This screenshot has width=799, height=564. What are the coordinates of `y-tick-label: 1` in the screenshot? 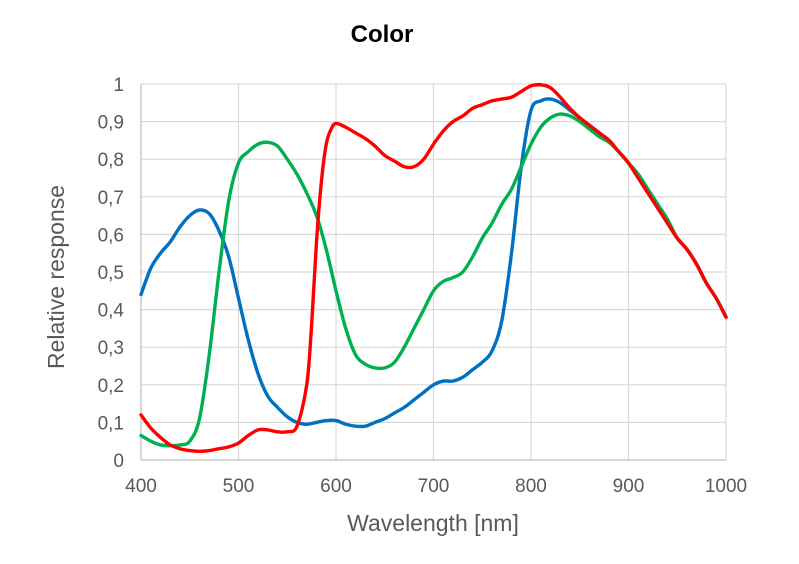 It's located at (118, 85).